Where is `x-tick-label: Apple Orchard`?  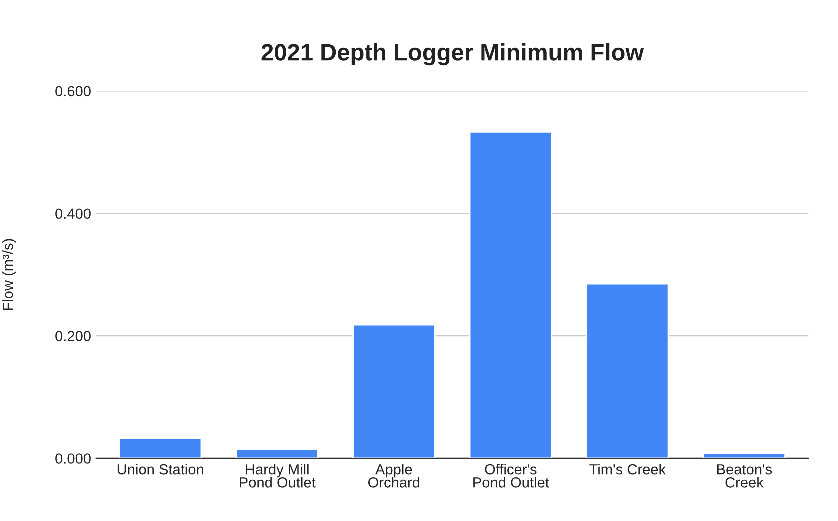 x-tick-label: Apple Orchard is located at coordinates (394, 476).